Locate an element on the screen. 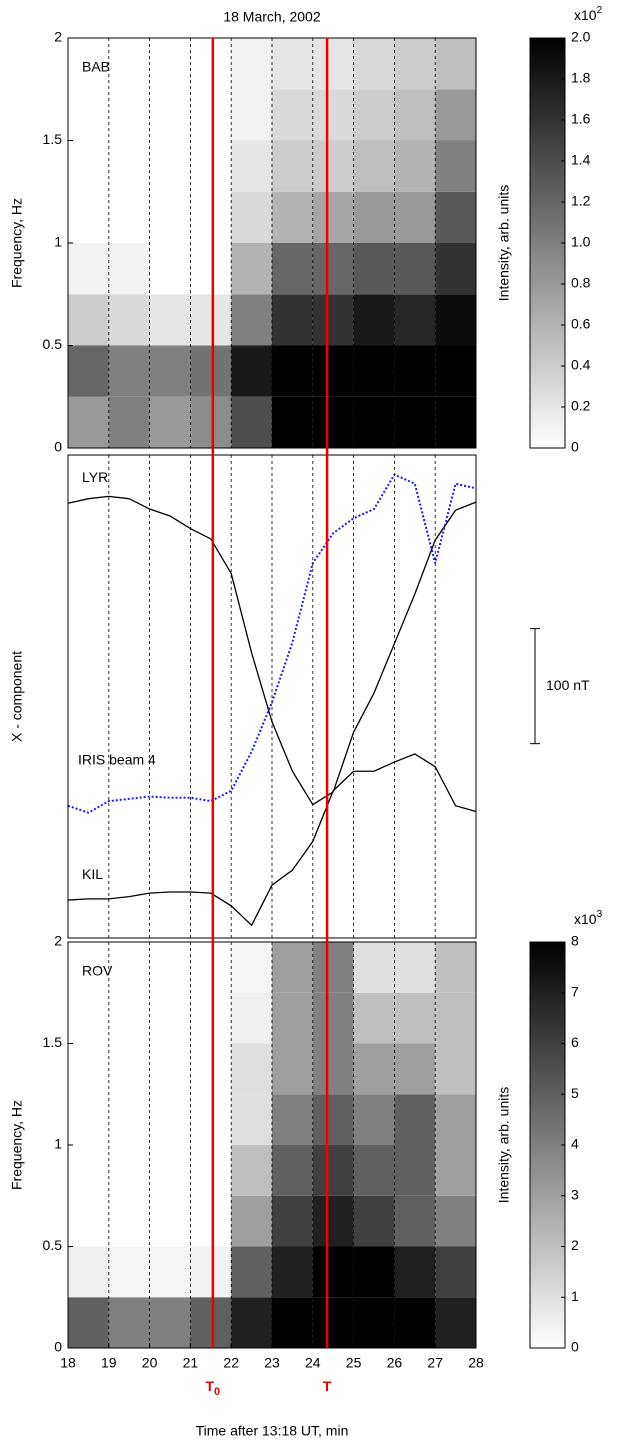  x-tick-label: 26 is located at coordinates (395, 1363).